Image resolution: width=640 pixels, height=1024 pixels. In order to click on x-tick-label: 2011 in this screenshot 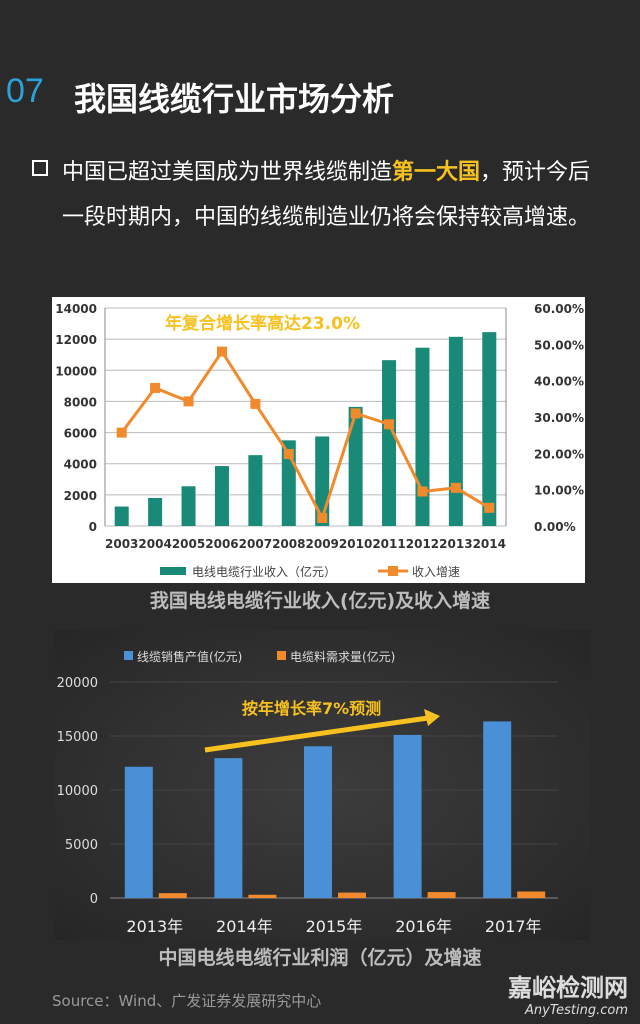, I will do `click(388, 544)`.